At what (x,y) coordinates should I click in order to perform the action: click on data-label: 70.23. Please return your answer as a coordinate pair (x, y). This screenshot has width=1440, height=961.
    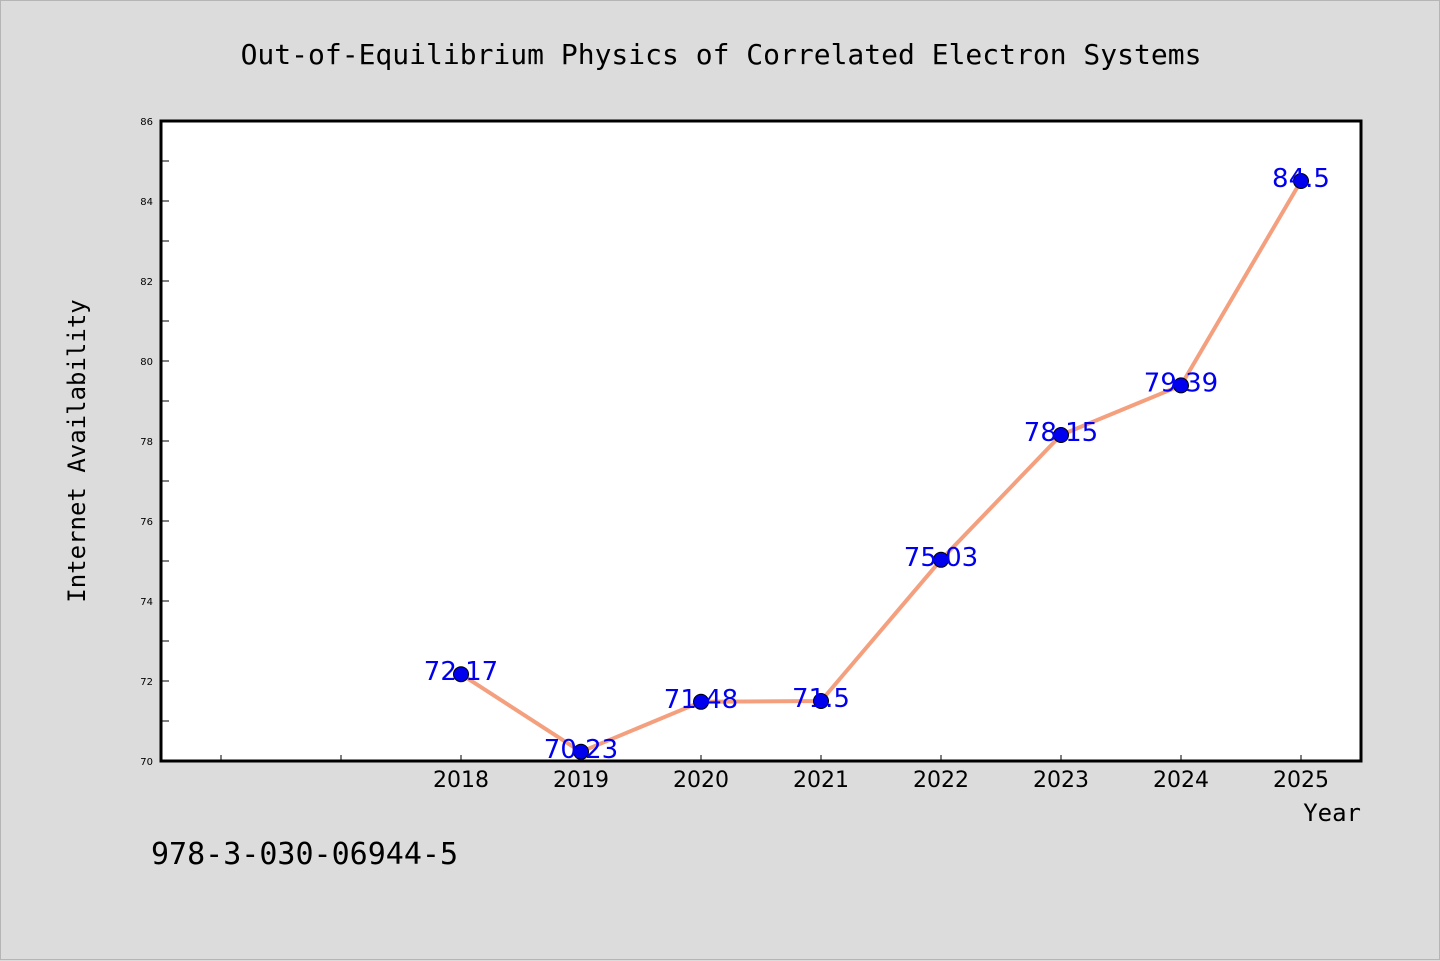
    Looking at the image, I should click on (581, 750).